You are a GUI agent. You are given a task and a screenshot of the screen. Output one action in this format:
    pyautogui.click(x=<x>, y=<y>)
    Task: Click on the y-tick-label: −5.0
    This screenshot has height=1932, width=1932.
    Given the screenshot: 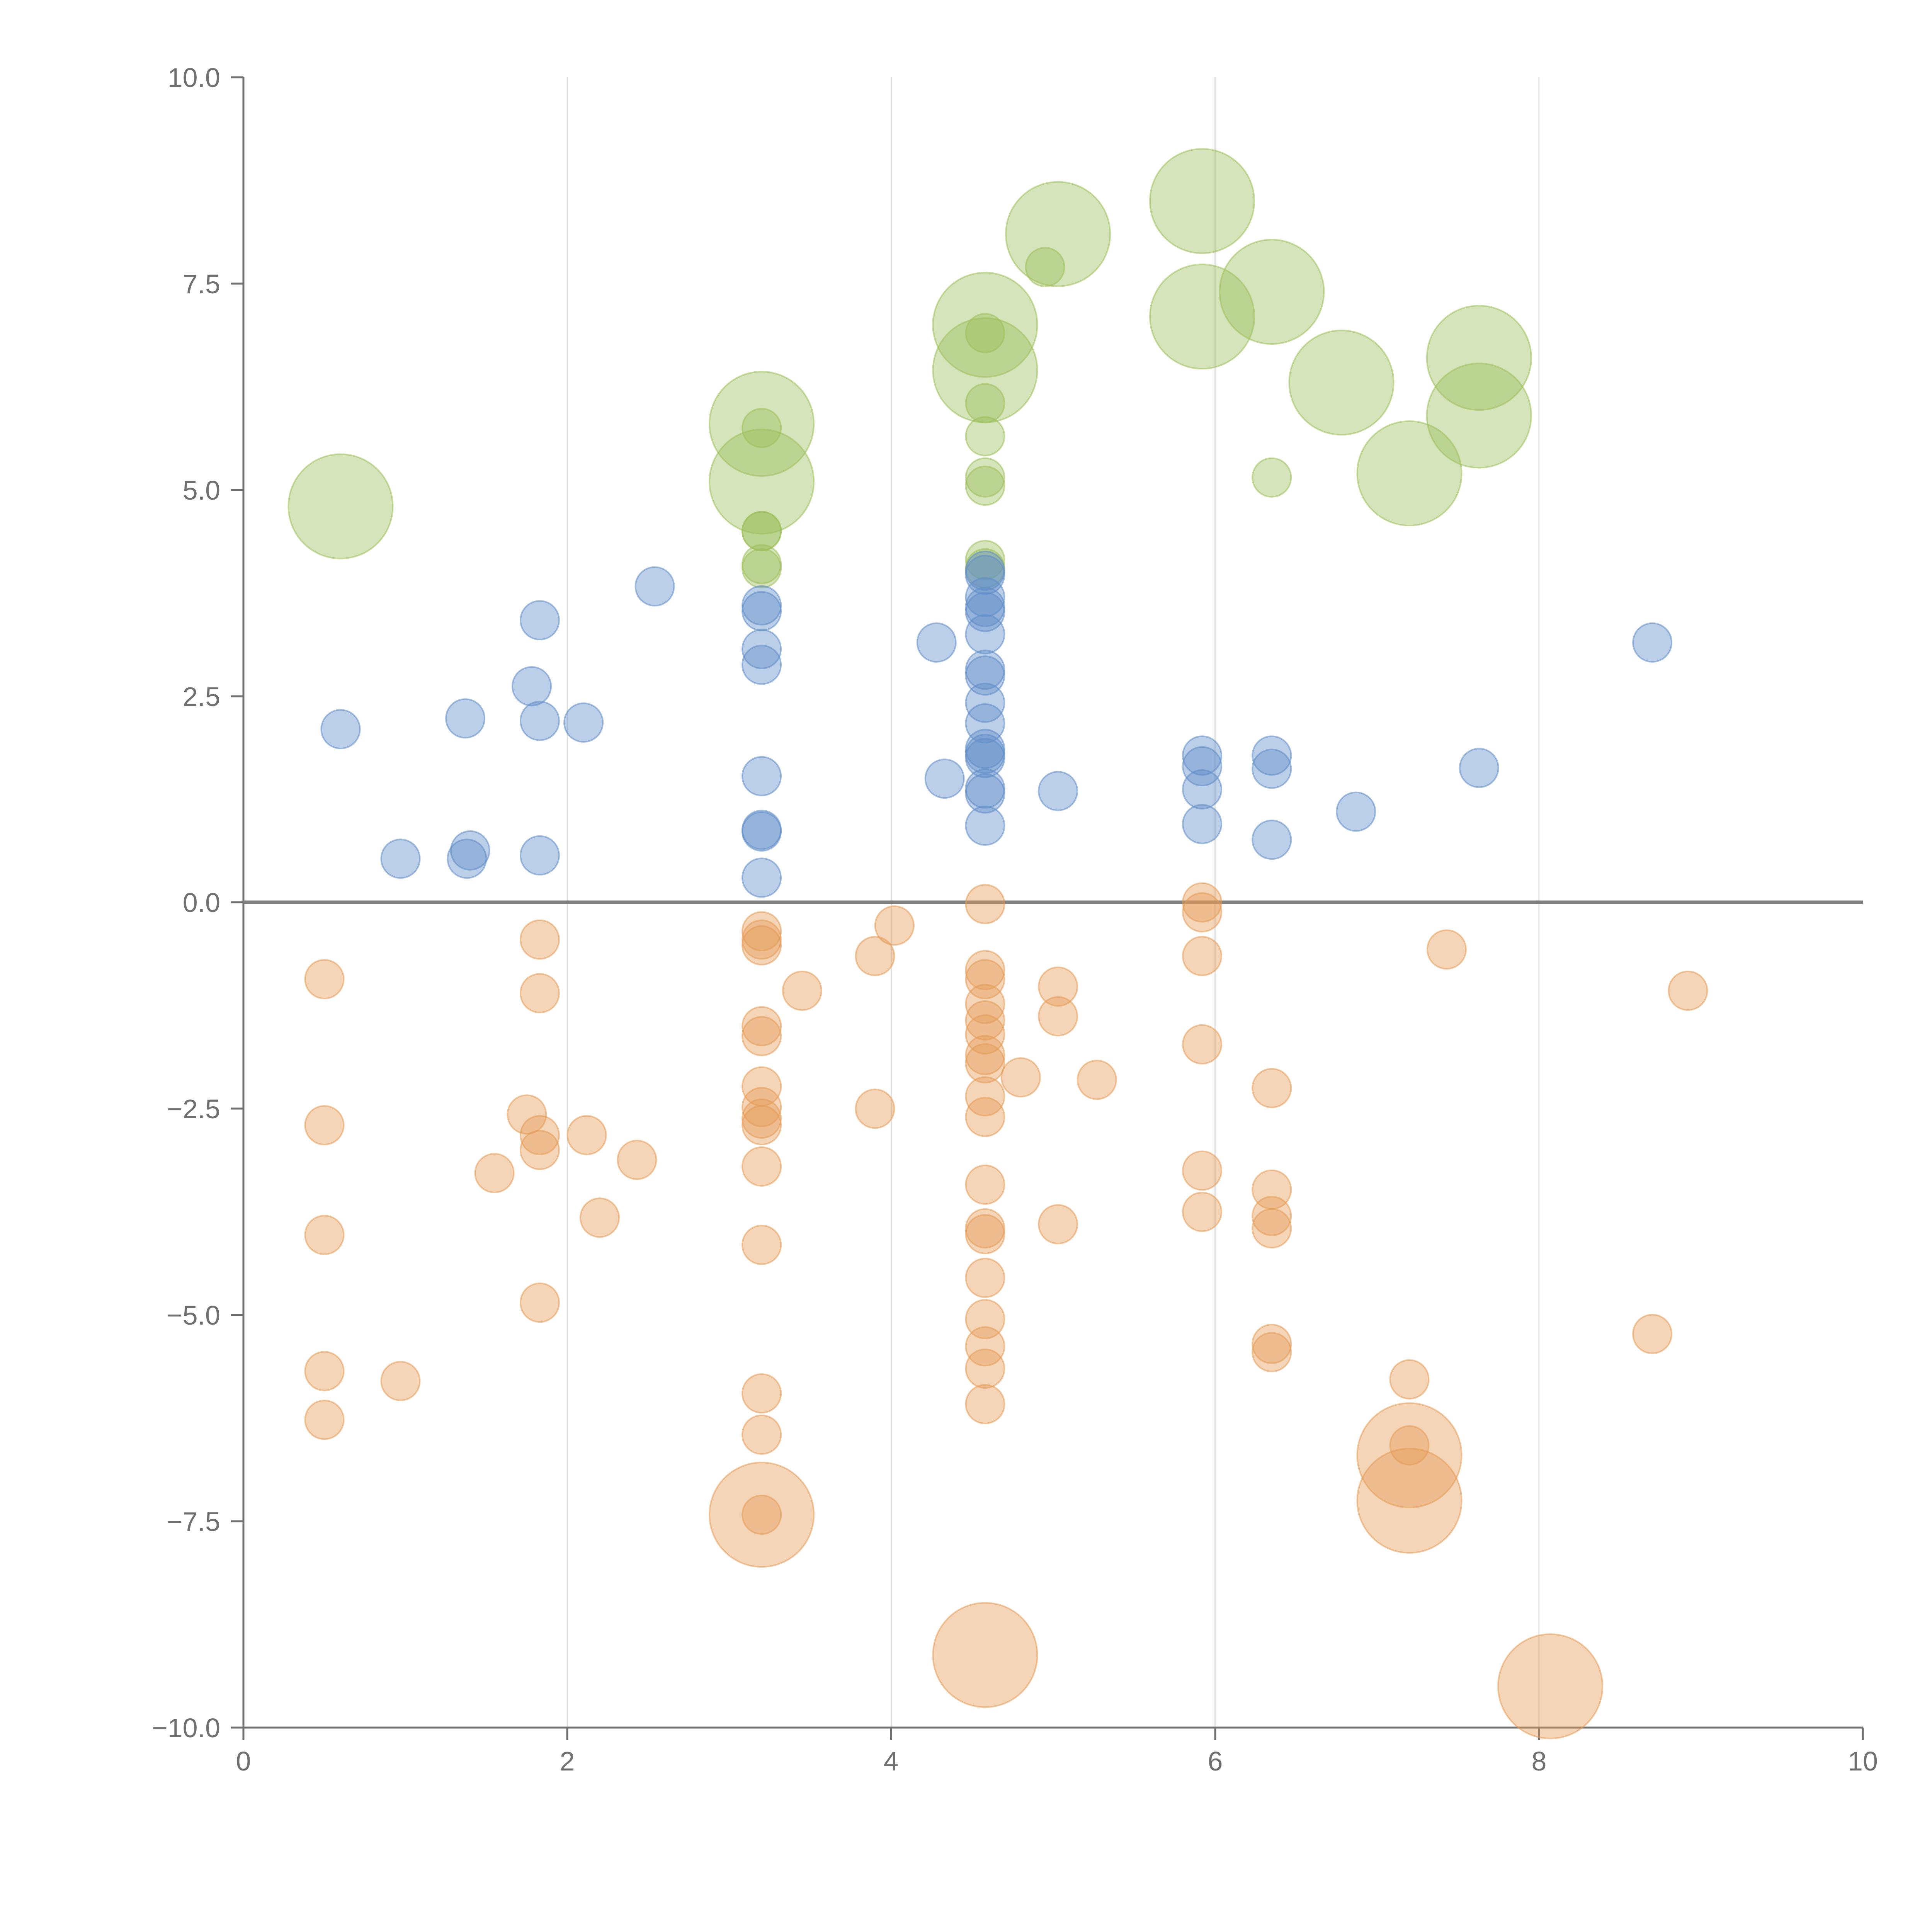 What is the action you would take?
    pyautogui.click(x=193, y=1315)
    